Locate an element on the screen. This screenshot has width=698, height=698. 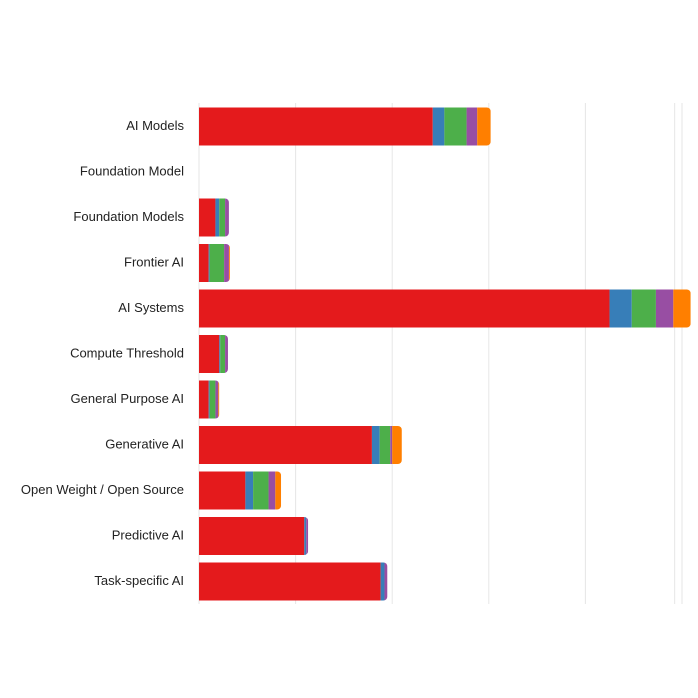
category-label: Open Weight / Open Source is located at coordinates (102, 489).